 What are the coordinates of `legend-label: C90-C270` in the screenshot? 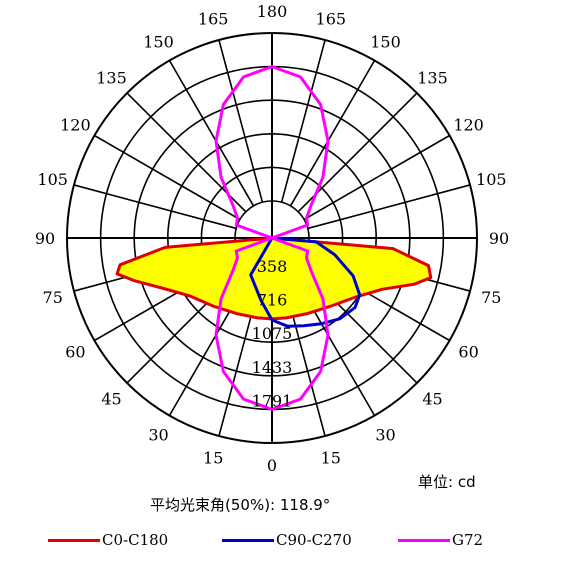 It's located at (314, 540).